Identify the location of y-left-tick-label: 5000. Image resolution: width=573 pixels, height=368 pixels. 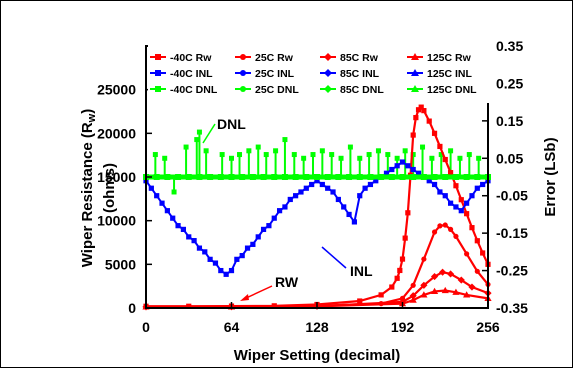
(120, 264).